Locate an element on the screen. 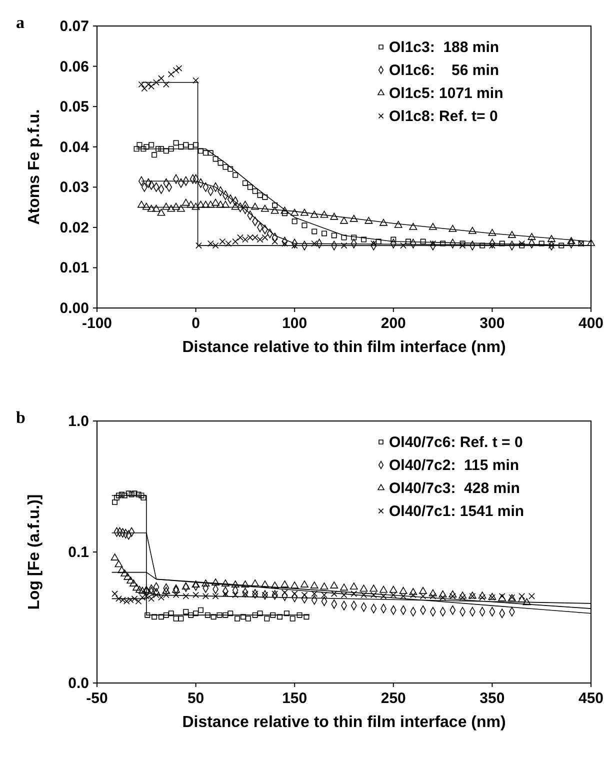  y-tick-label: 0.07 is located at coordinates (74, 26).